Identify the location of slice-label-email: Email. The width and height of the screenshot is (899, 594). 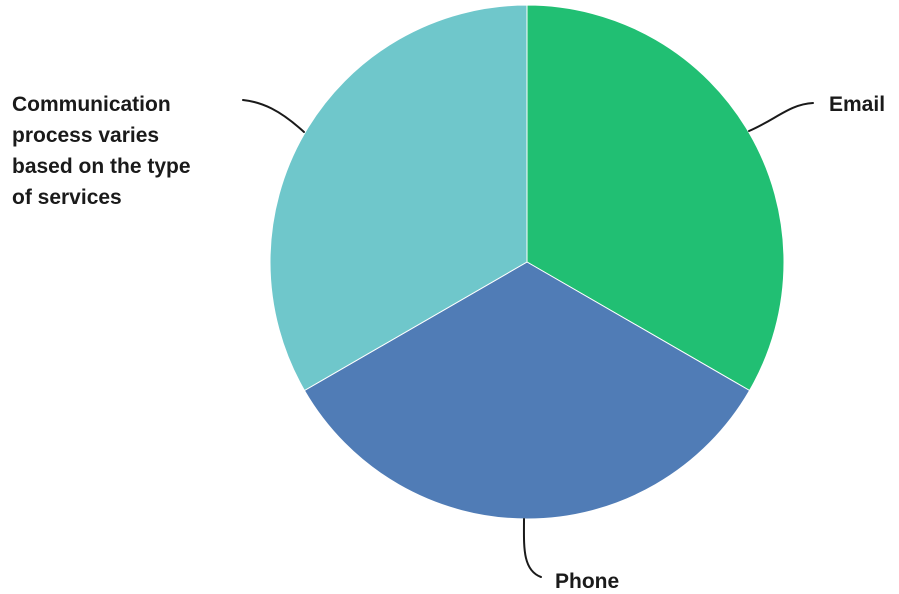
(857, 104).